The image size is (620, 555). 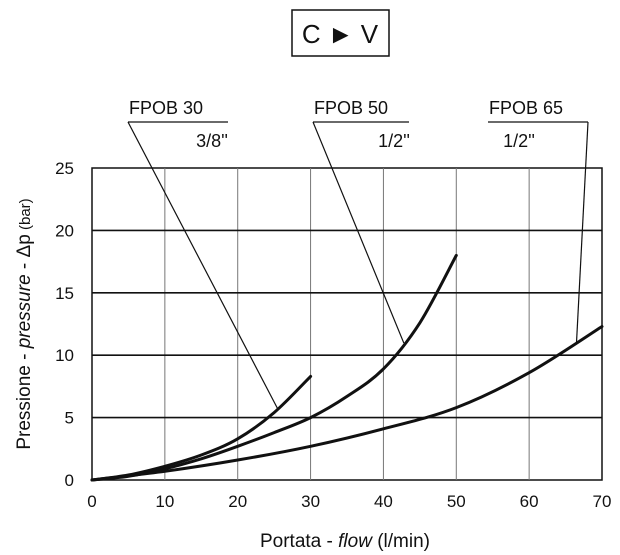 I want to click on y-tick-label: 25, so click(x=64, y=168).